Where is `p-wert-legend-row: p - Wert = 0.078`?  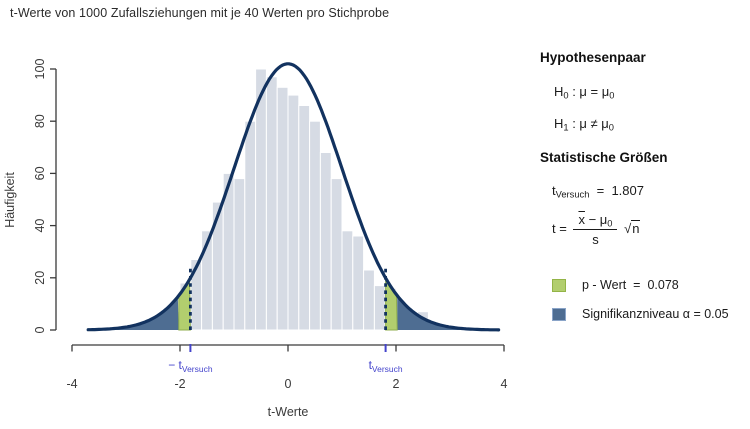
p-wert-legend-row: p - Wert = 0.078 is located at coordinates (615, 285).